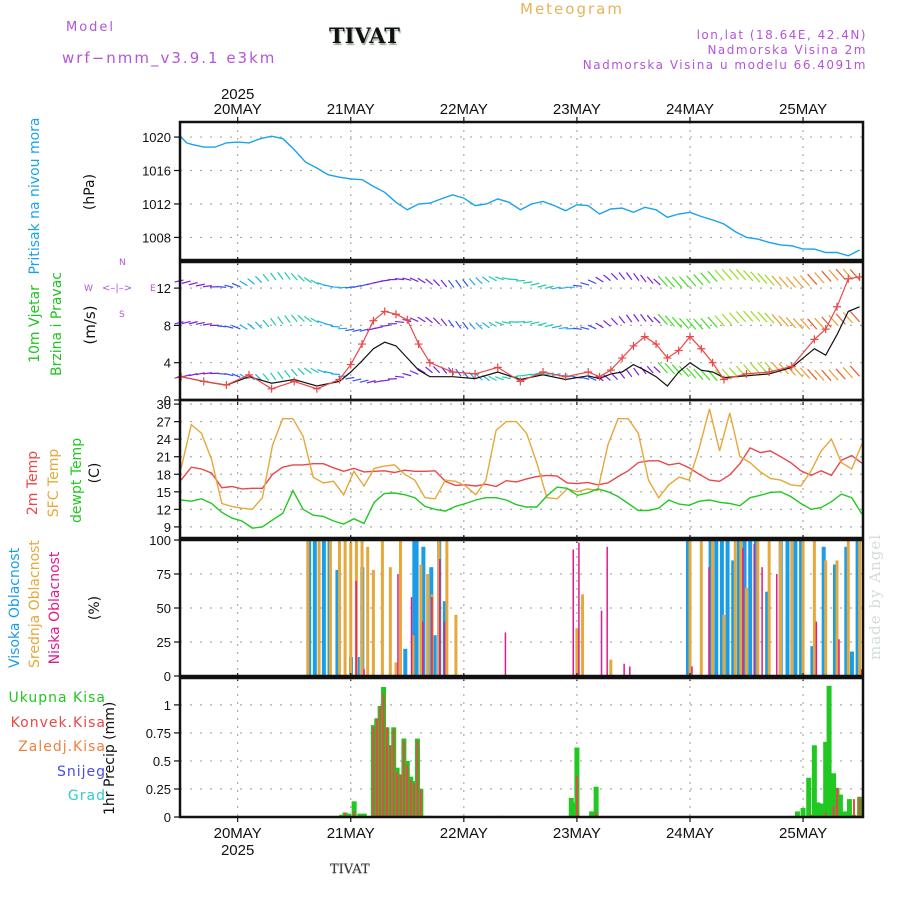 The height and width of the screenshot is (900, 900). I want to click on day-label-bottom: 22MAY, so click(464, 833).